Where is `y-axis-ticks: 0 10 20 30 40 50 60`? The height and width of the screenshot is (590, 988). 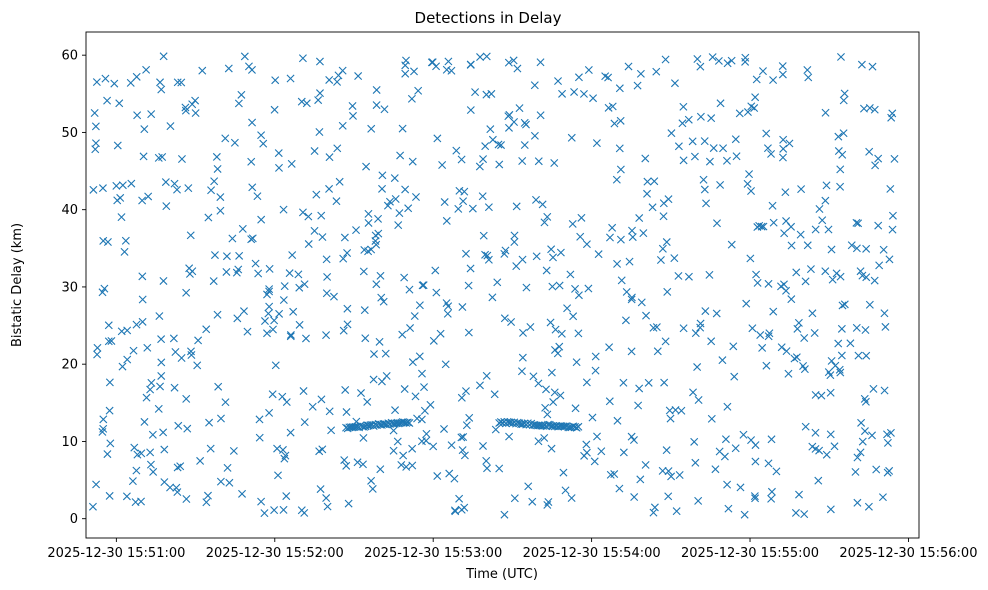
y-axis-ticks: 0 10 20 30 40 50 60 is located at coordinates (73, 288).